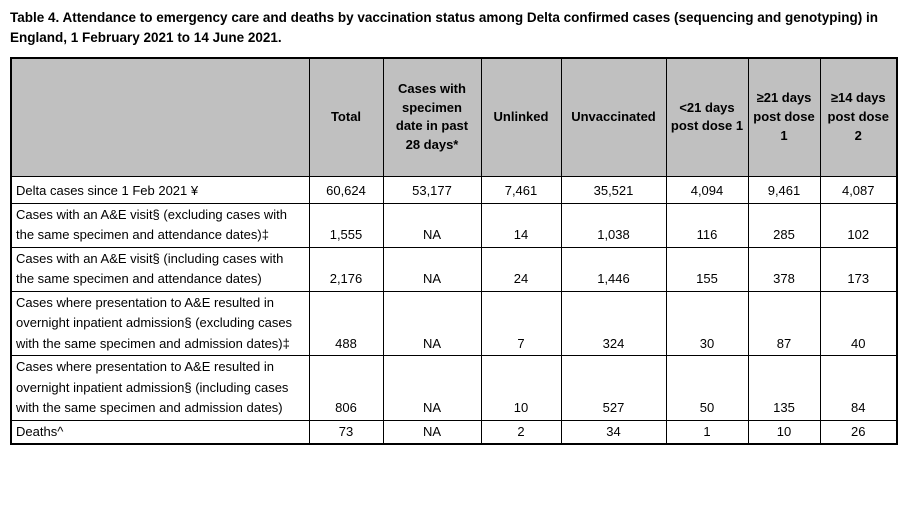 Image resolution: width=906 pixels, height=525 pixels. I want to click on cell-value: 35,521, so click(613, 189).